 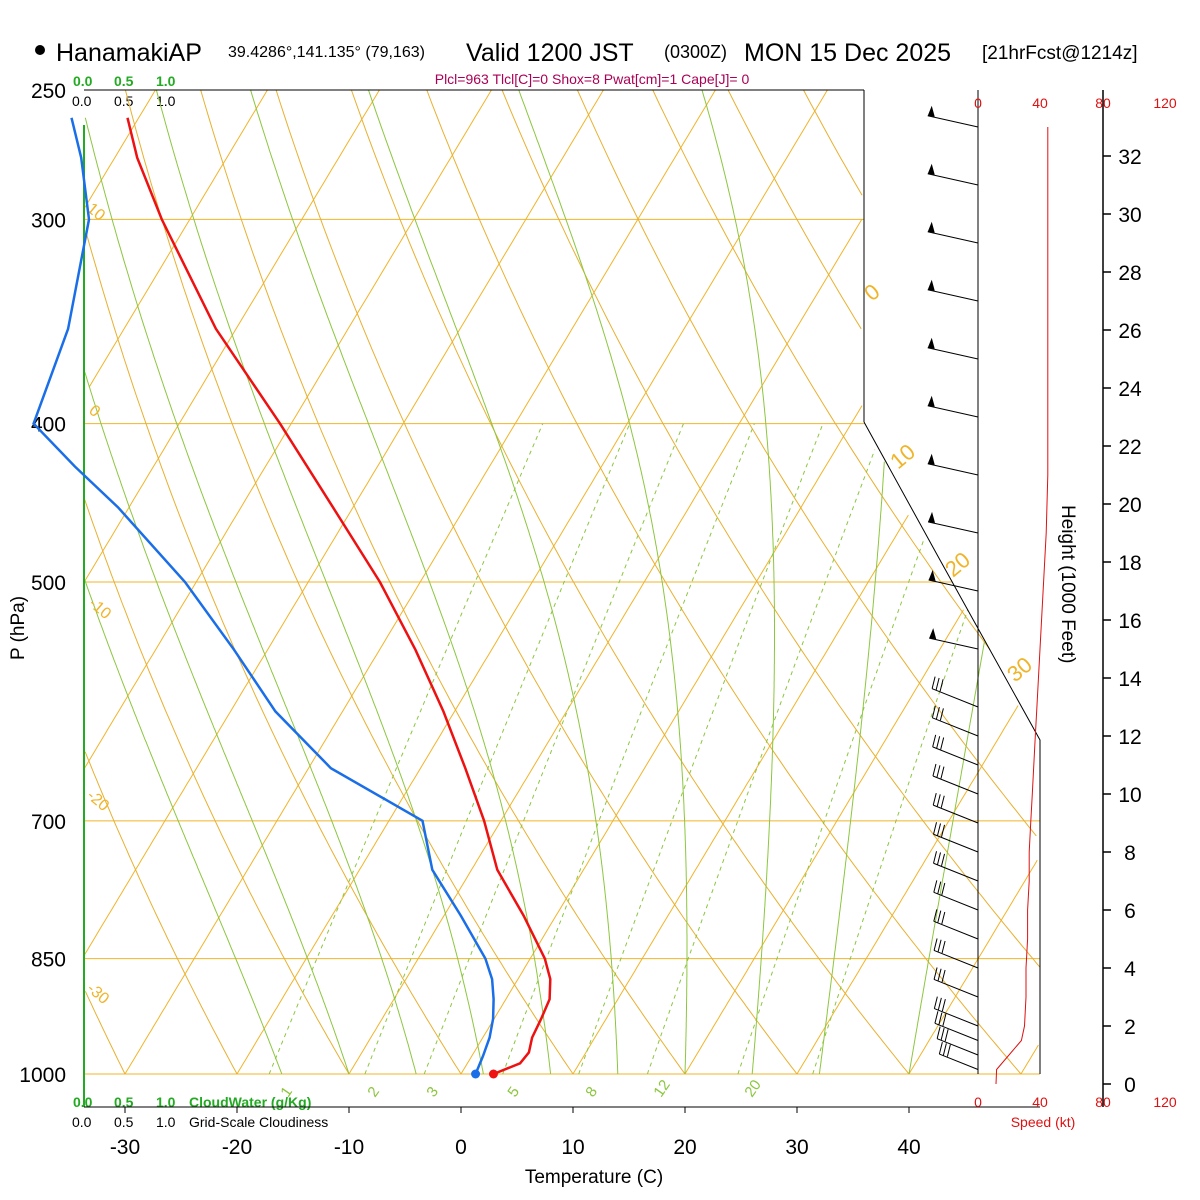 What do you see at coordinates (978, 1102) in the screenshot?
I see `speed-tick-bottom-0: 0` at bounding box center [978, 1102].